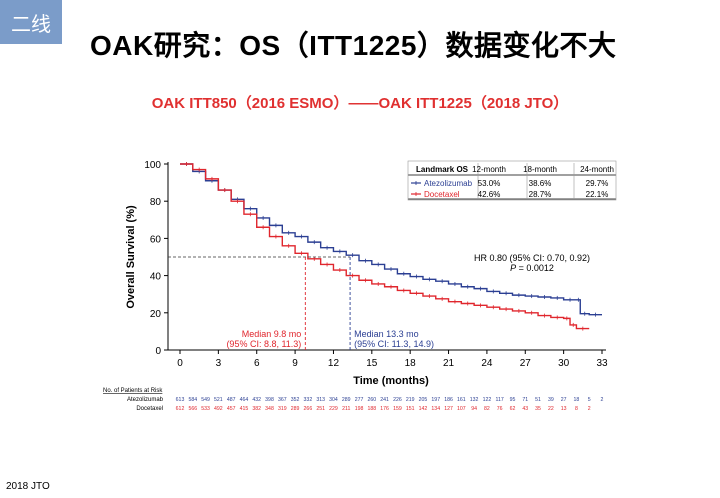 The height and width of the screenshot is (498, 720). What do you see at coordinates (489, 169) in the screenshot?
I see `landmark-header: 12-month` at bounding box center [489, 169].